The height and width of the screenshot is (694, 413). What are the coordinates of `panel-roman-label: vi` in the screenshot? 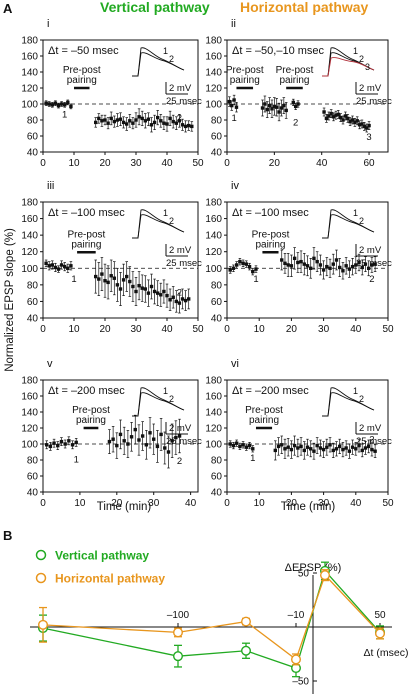 It's located at (235, 364).